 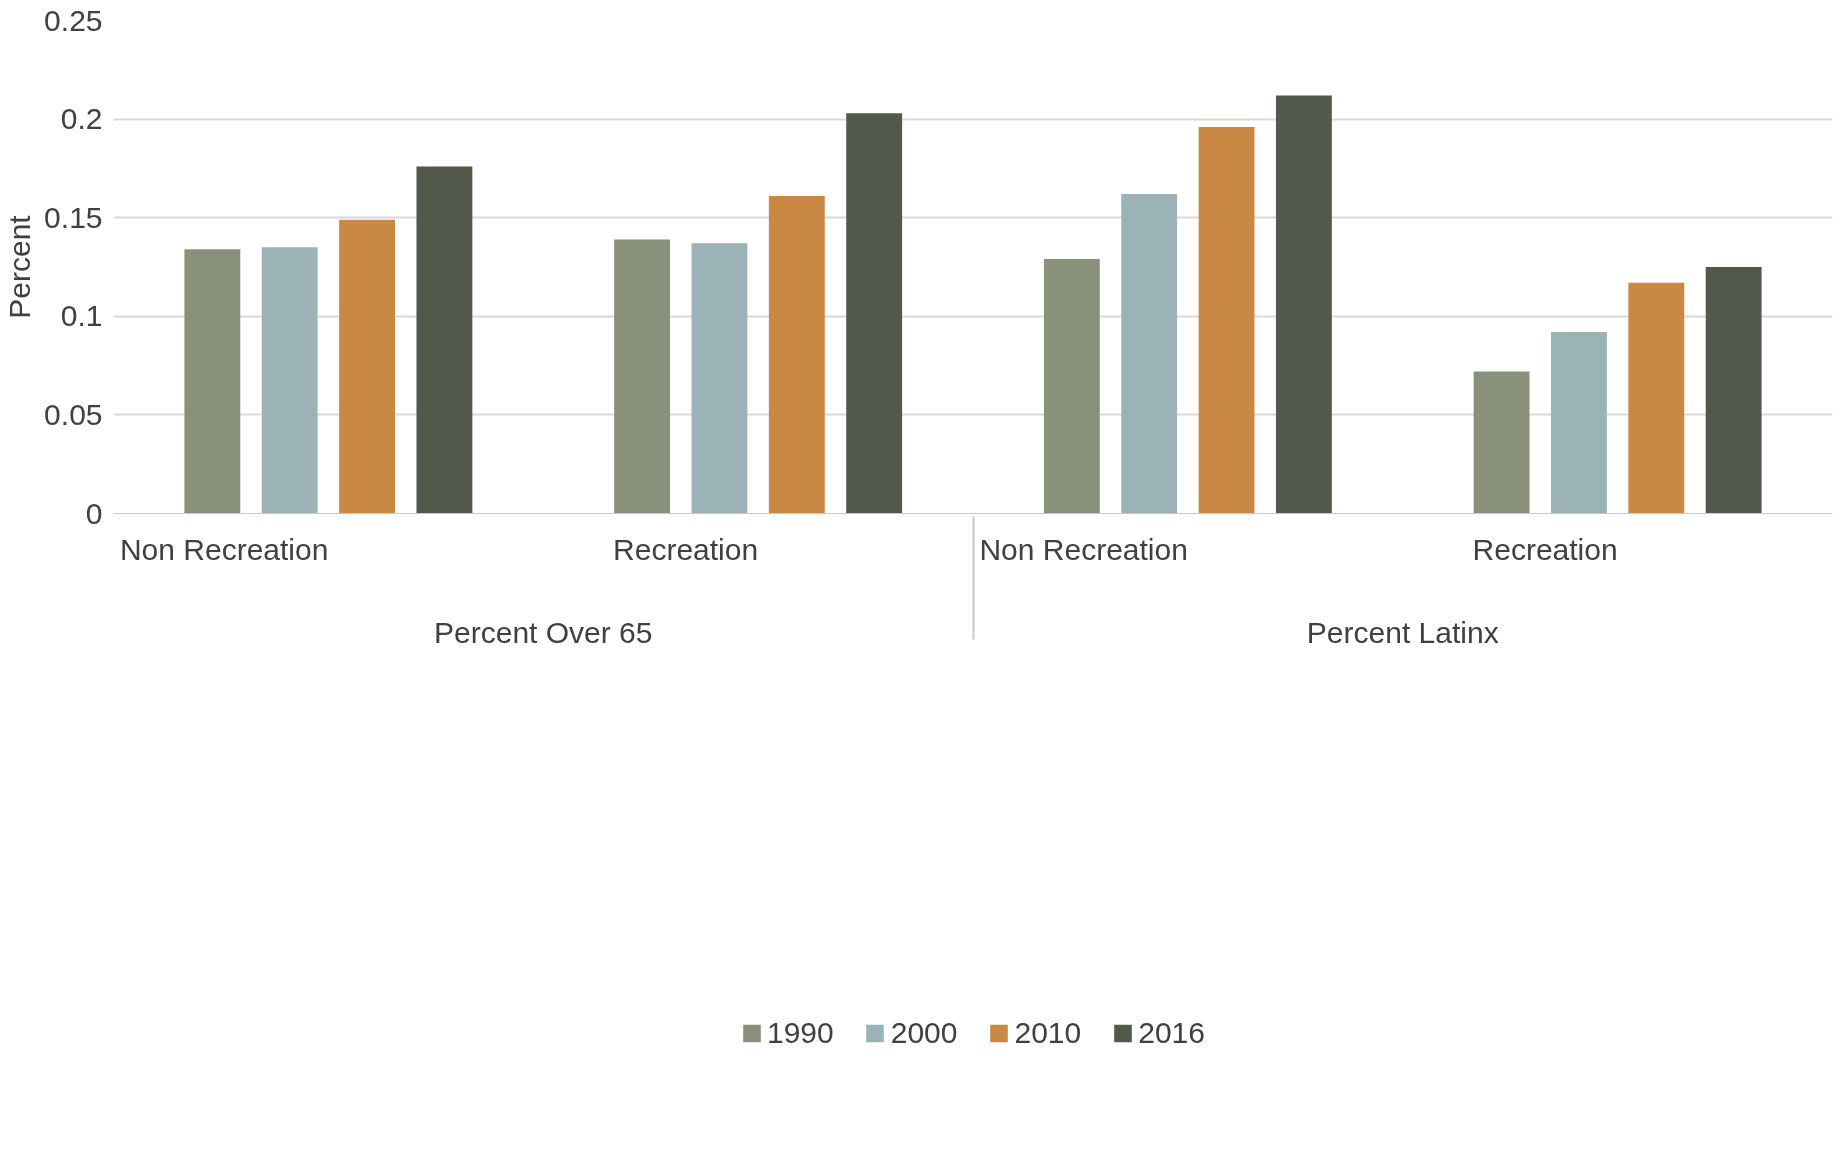 I want to click on y-tick-label: 0.1, so click(x=81, y=316).